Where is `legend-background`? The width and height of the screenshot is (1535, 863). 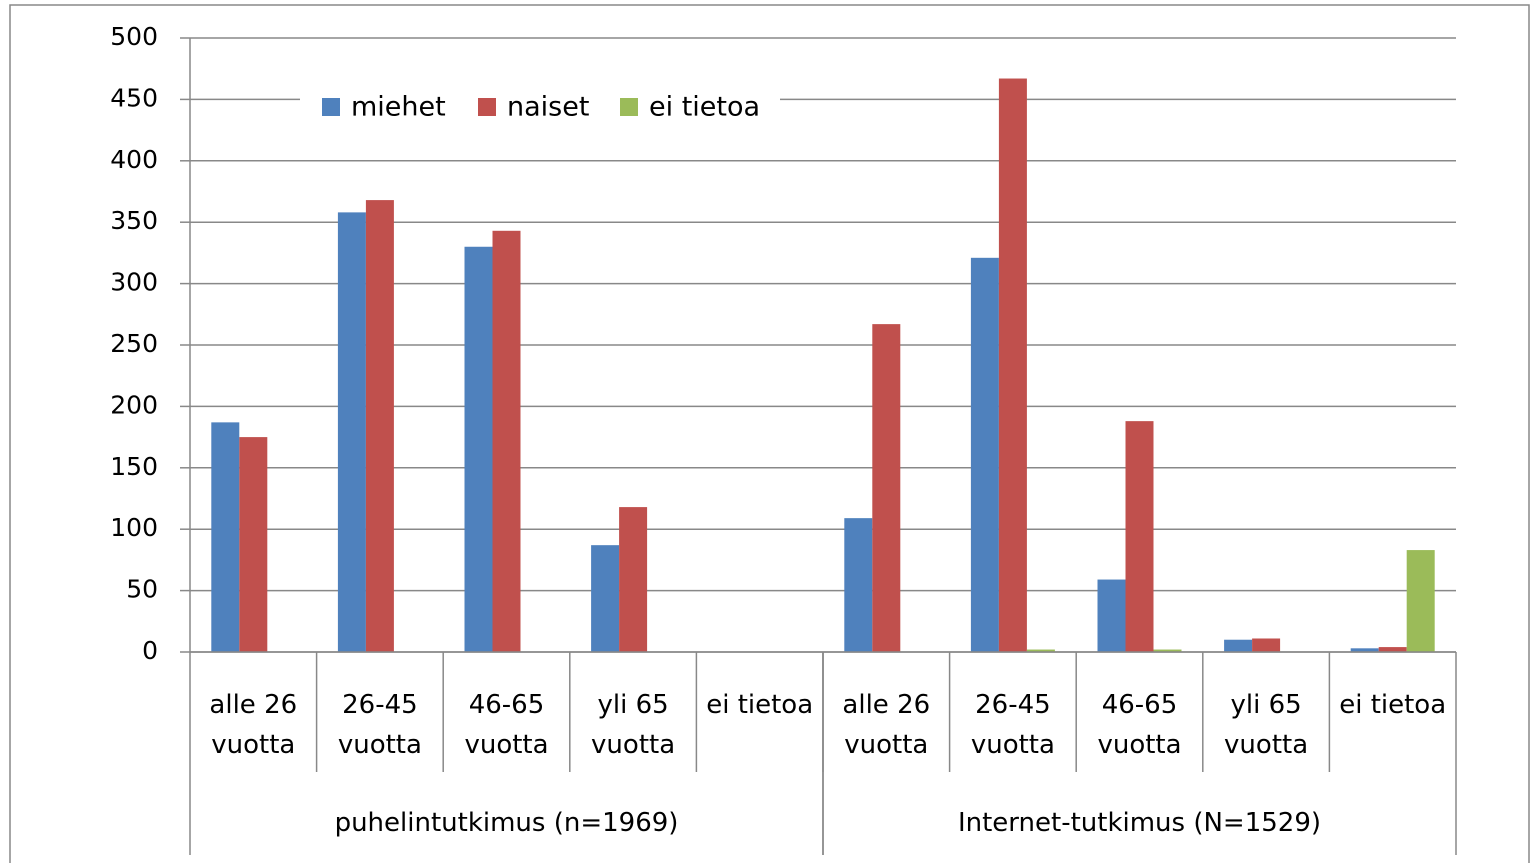
legend-background is located at coordinates (540, 107).